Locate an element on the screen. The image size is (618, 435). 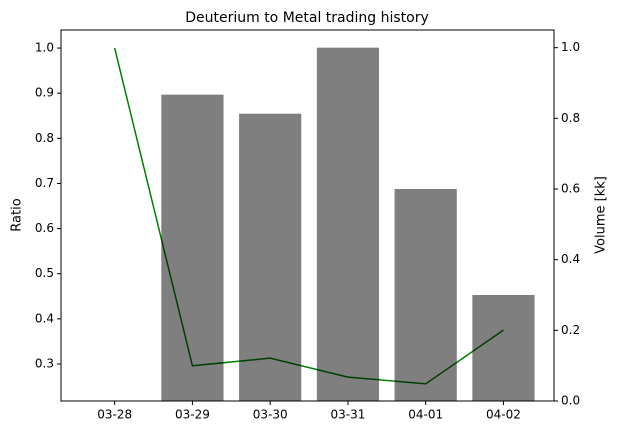
x-tick-label: 03-31 is located at coordinates (347, 415).